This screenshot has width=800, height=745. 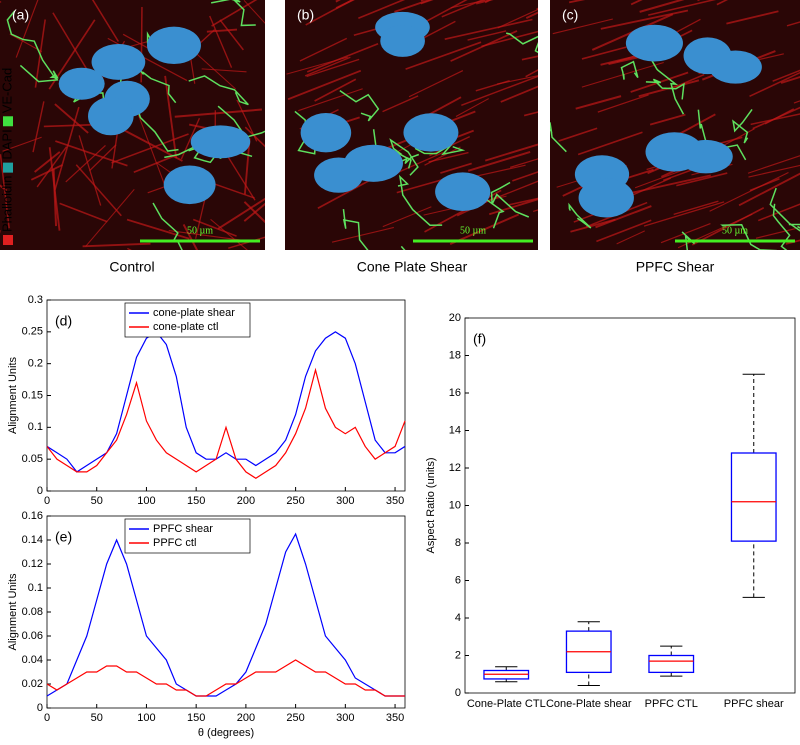 What do you see at coordinates (506, 704) in the screenshot?
I see `x-tick-label: Cone-Plate CTL` at bounding box center [506, 704].